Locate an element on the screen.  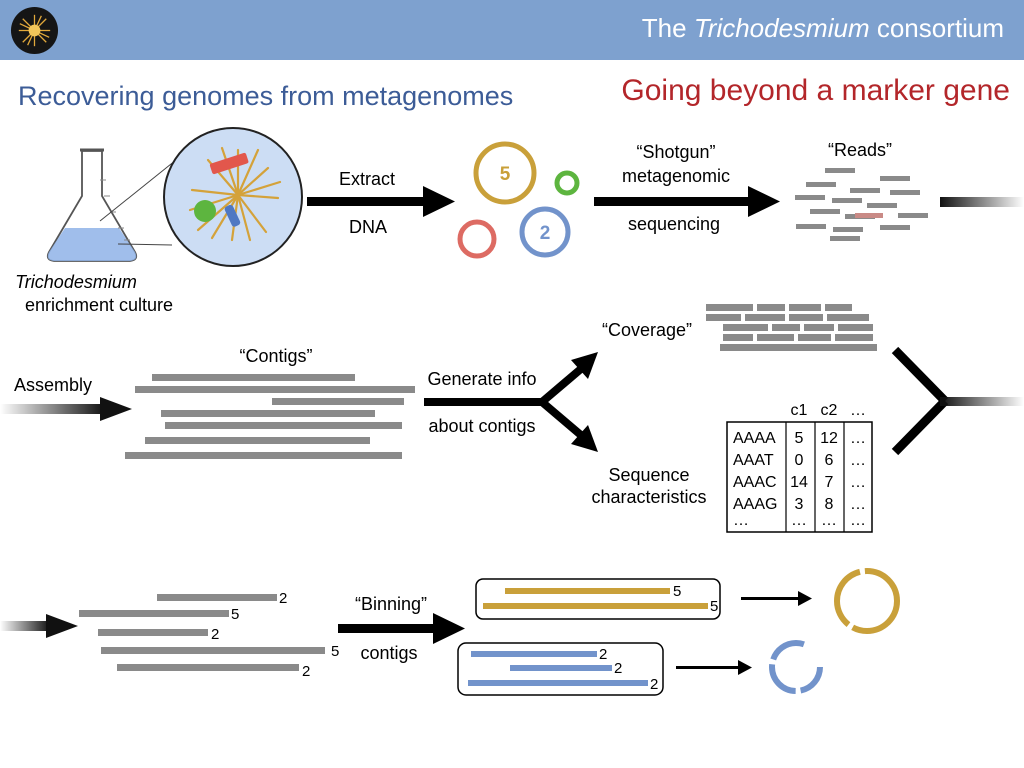
binning-in-arrow-head is located at coordinates (62, 626).